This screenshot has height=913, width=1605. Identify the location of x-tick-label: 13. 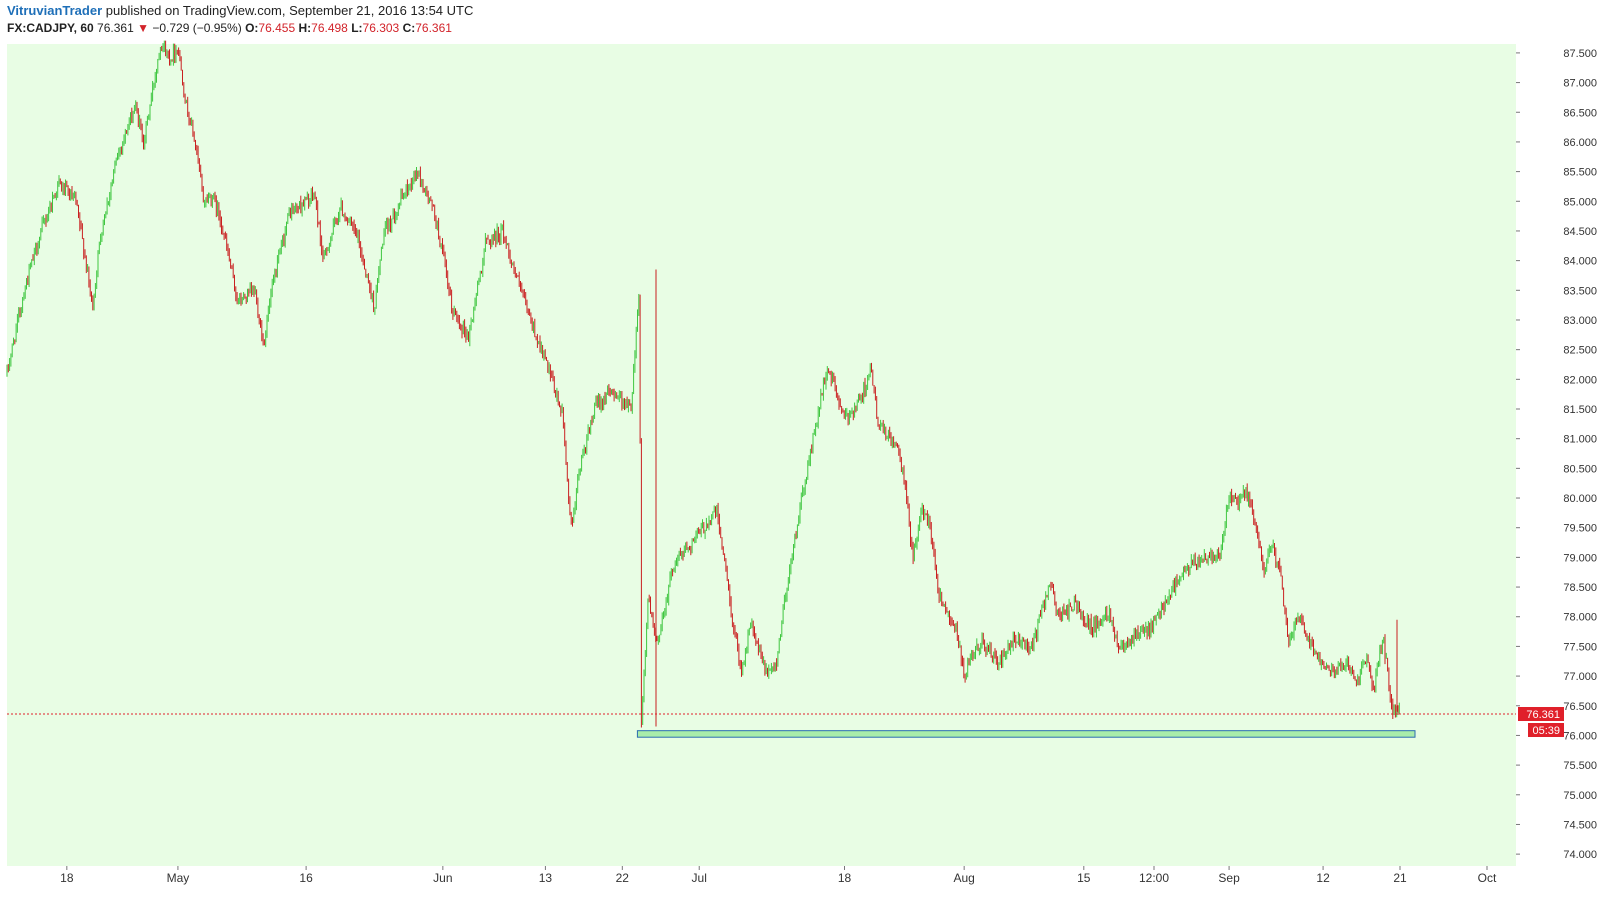
(546, 878).